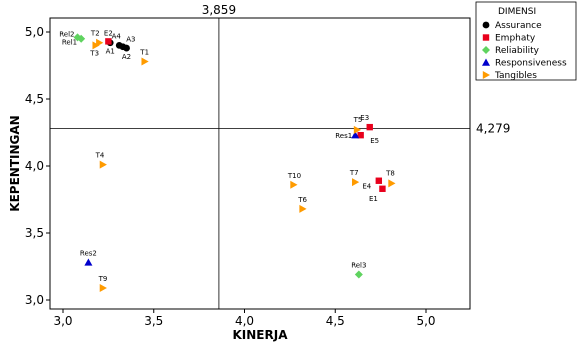 Image resolution: width=585 pixels, height=345 pixels. What do you see at coordinates (366, 187) in the screenshot?
I see `point-label-e4: E4` at bounding box center [366, 187].